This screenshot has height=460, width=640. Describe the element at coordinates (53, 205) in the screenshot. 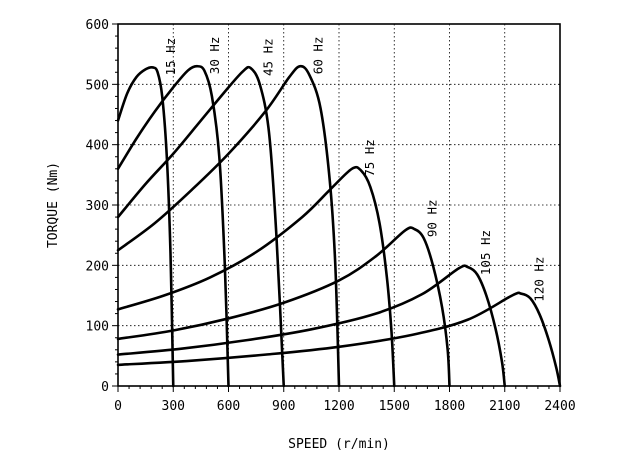

I see `y-axis-label: TORQUE (Nm)` at that location.